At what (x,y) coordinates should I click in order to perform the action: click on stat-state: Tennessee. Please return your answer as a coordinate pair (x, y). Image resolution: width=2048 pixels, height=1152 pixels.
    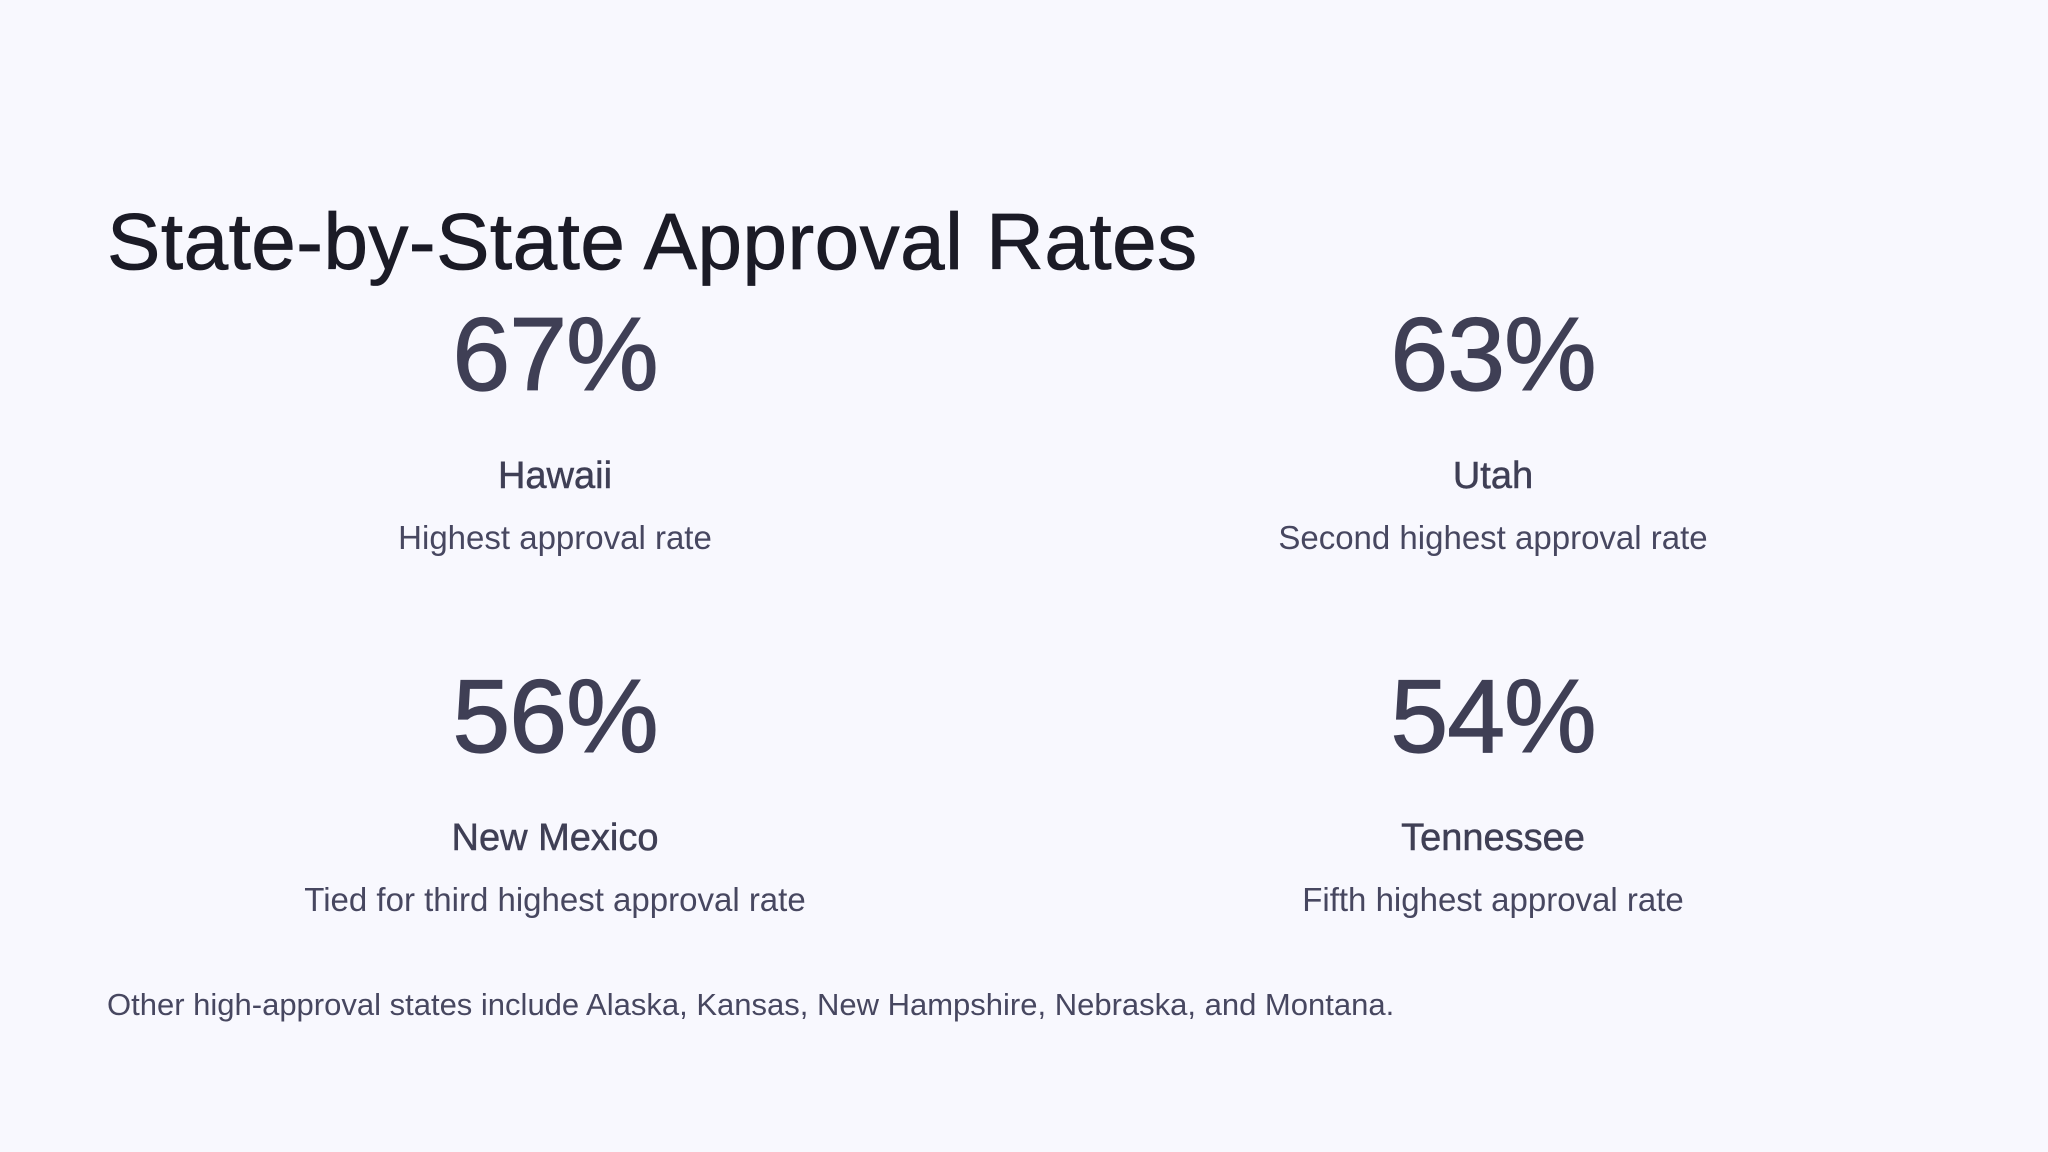
    Looking at the image, I should click on (1493, 838).